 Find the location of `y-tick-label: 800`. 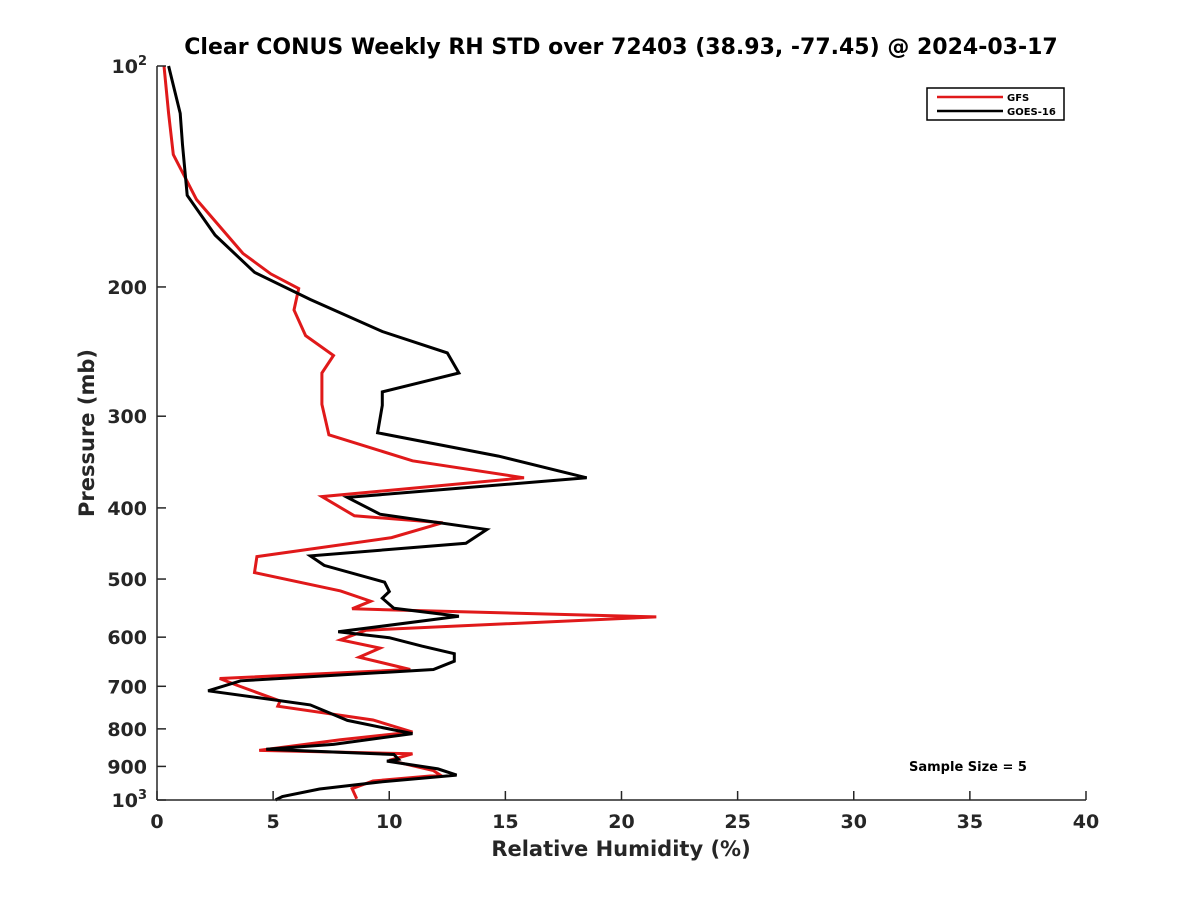

y-tick-label: 800 is located at coordinates (127, 730).